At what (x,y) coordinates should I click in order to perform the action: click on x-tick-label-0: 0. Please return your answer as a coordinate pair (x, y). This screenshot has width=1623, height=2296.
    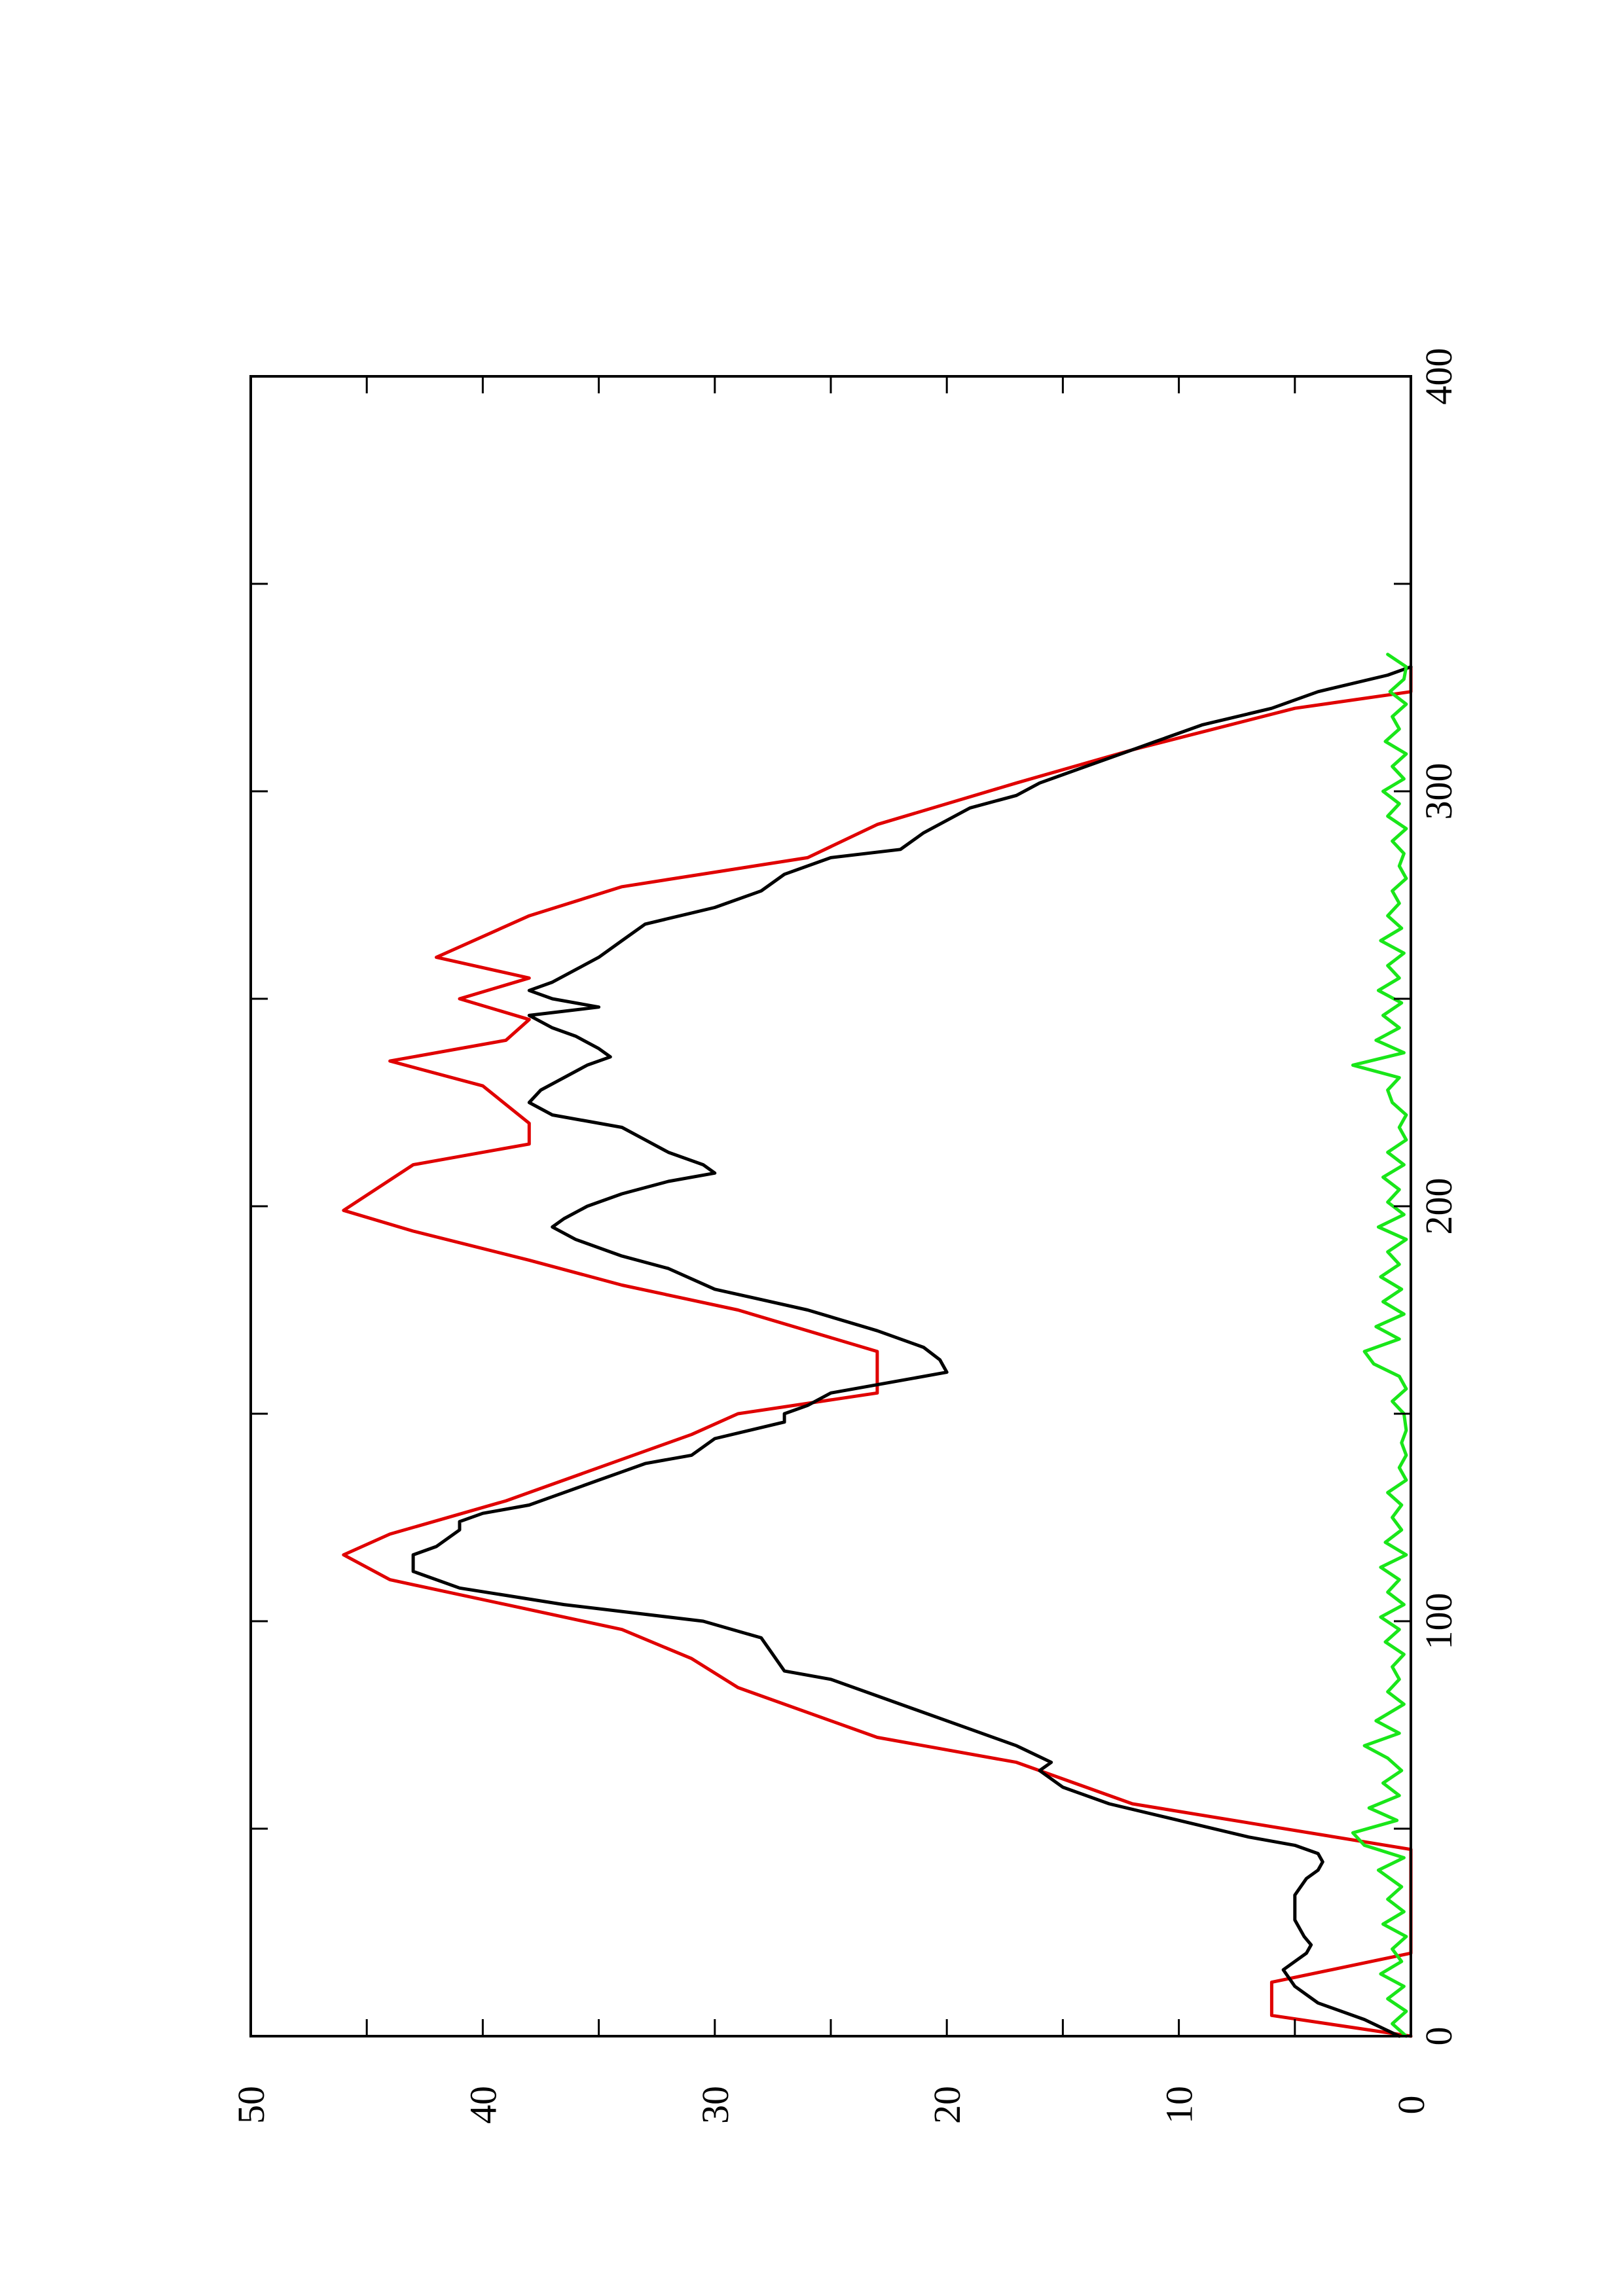
    Looking at the image, I should click on (1438, 2036).